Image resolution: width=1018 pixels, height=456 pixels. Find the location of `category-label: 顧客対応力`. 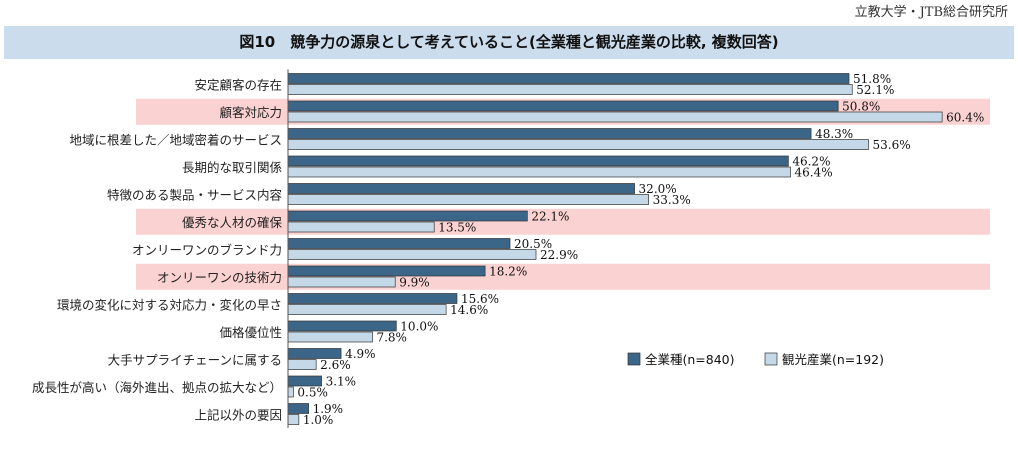

category-label: 顧客対応力 is located at coordinates (250, 112).